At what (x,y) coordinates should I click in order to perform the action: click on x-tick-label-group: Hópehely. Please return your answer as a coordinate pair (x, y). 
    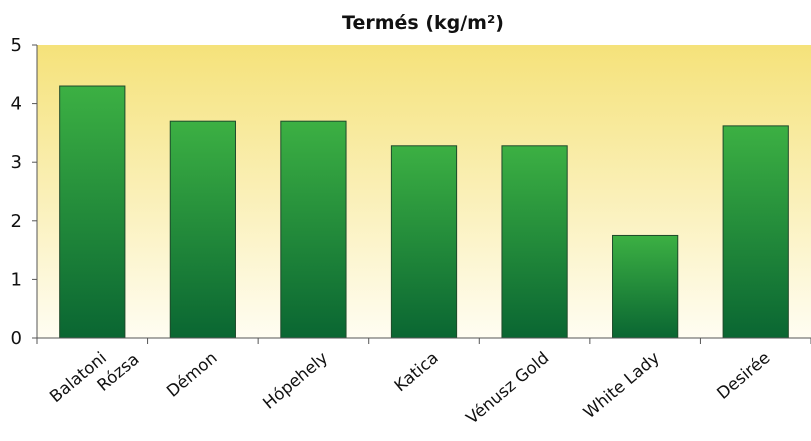
    Looking at the image, I should click on (295, 380).